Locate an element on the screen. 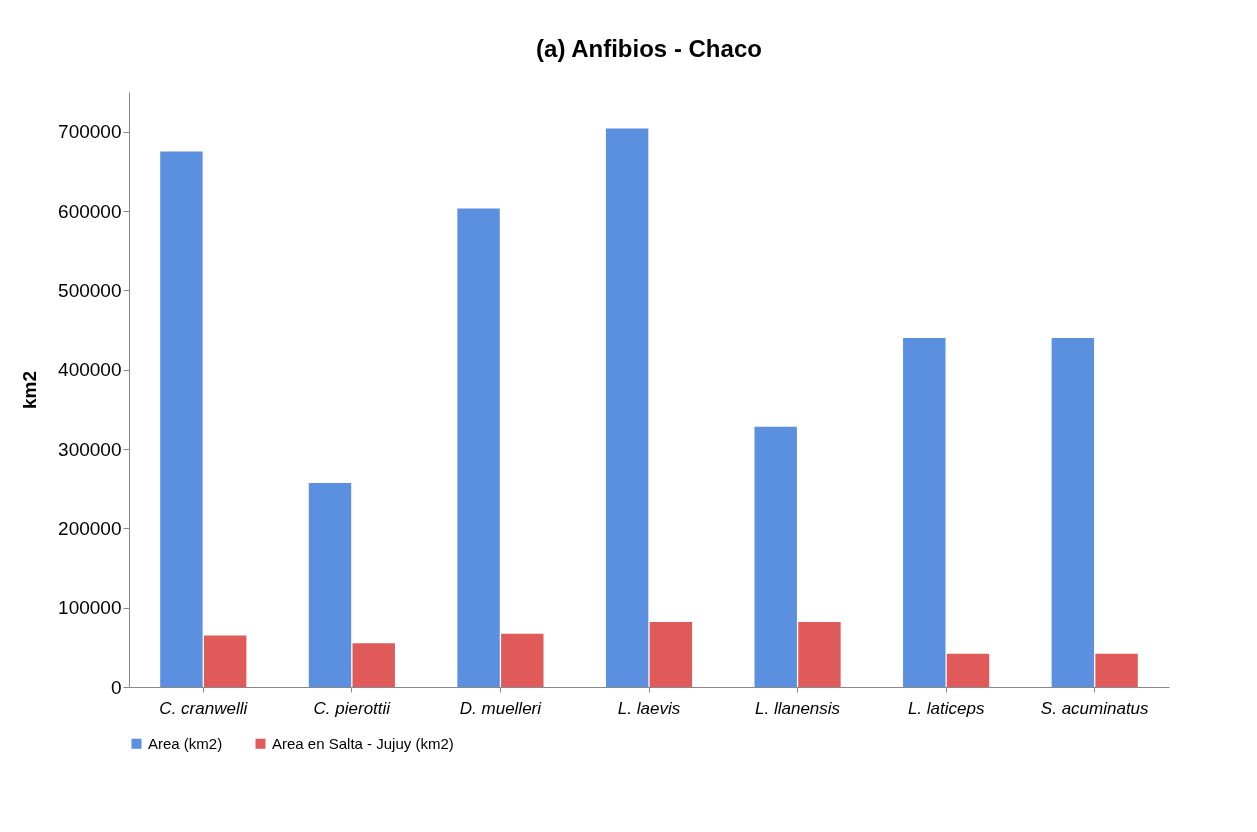 The image size is (1257, 832). y-tick-label: 100000 is located at coordinates (90, 608).